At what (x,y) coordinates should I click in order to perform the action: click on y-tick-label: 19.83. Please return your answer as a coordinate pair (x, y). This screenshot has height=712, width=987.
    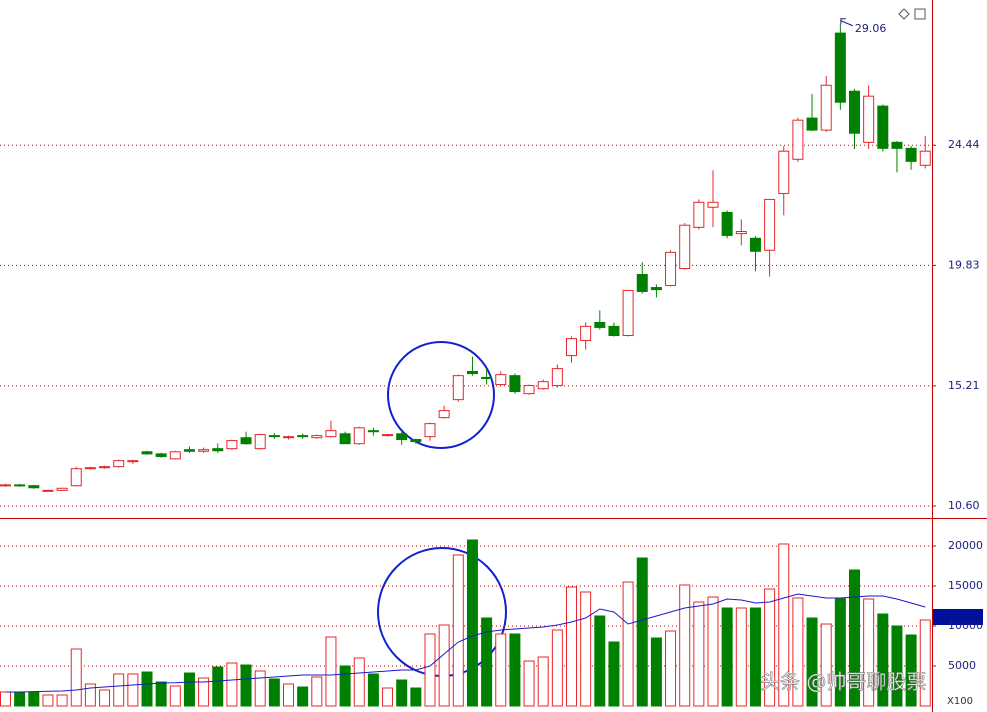
    Looking at the image, I should click on (964, 264).